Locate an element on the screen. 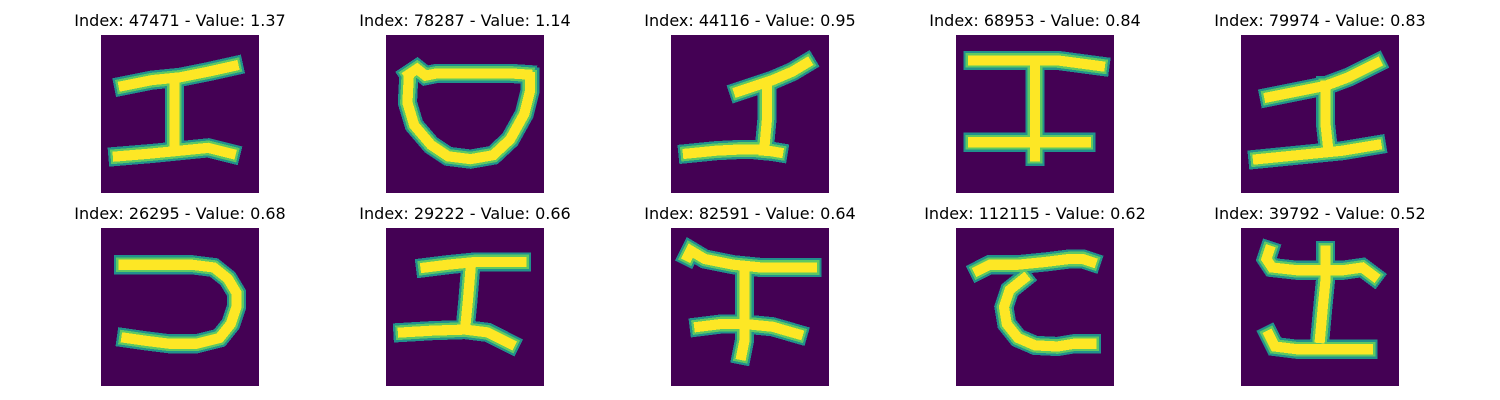  panel-title: Index: 26295 - Value: 0.68 is located at coordinates (180, 213).